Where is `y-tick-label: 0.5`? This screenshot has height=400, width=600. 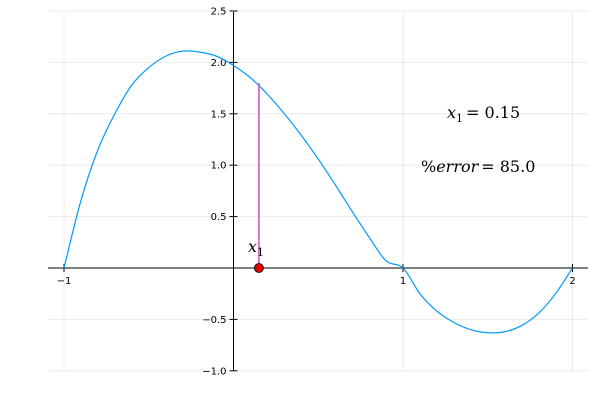 y-tick-label: 0.5 is located at coordinates (219, 217).